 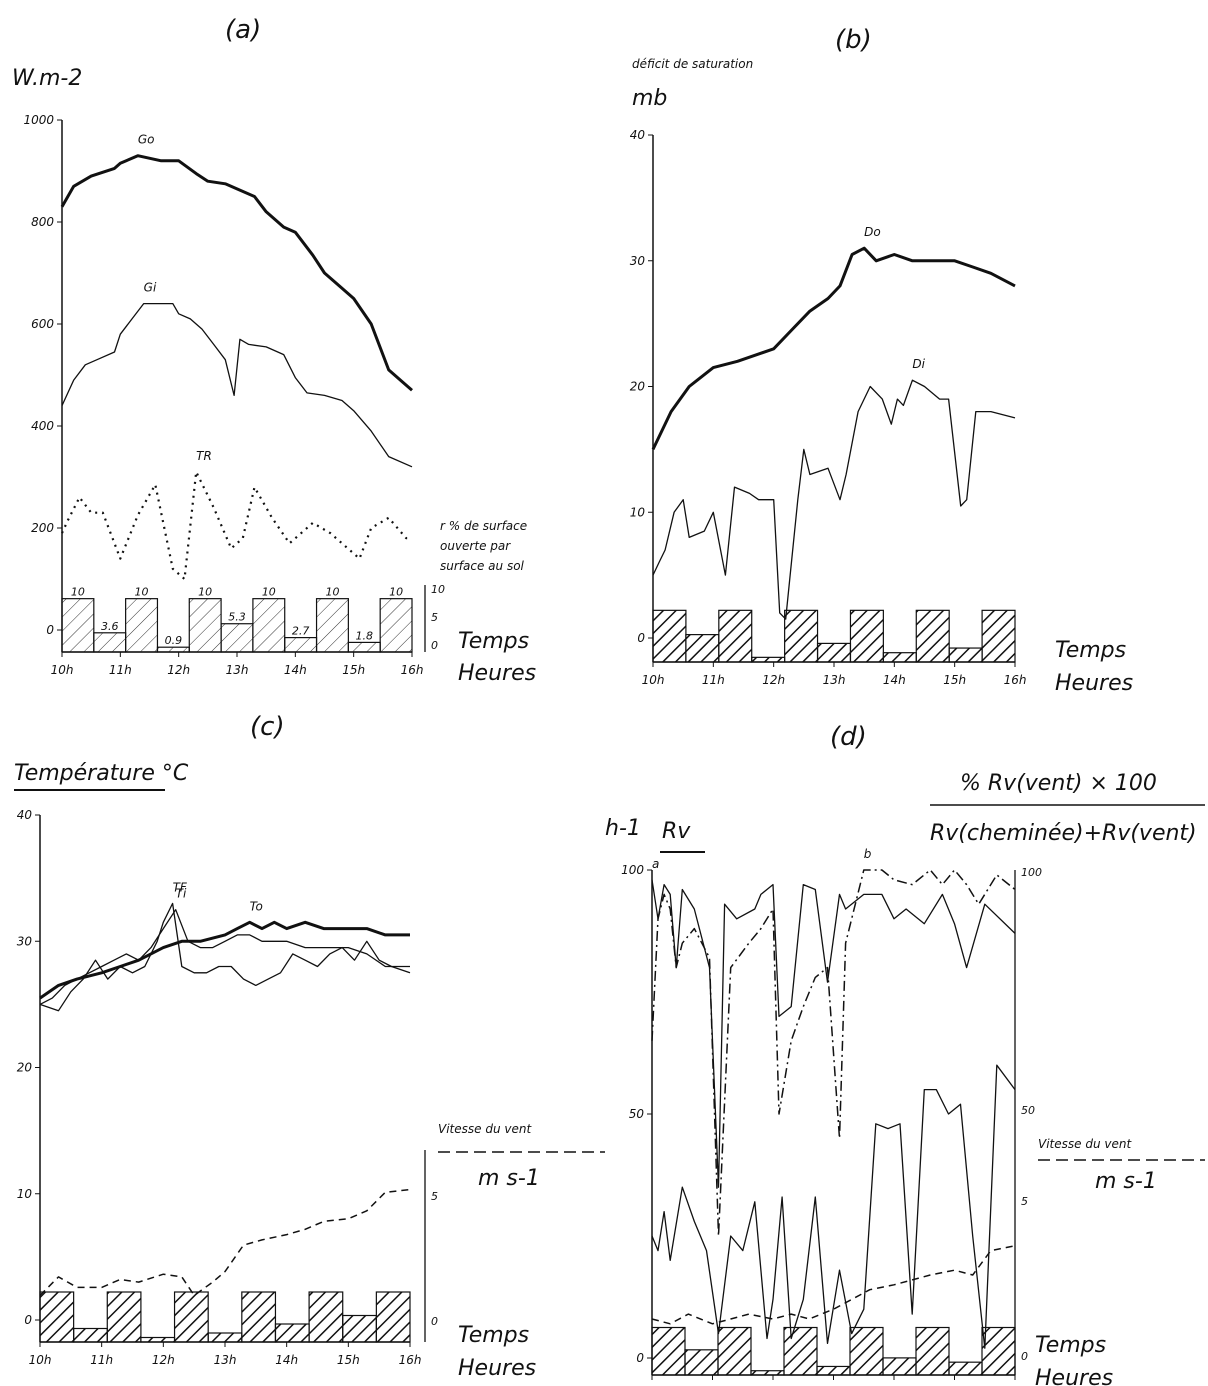 What do you see at coordinates (62, 670) in the screenshot?
I see `x-tick-label: 10h` at bounding box center [62, 670].